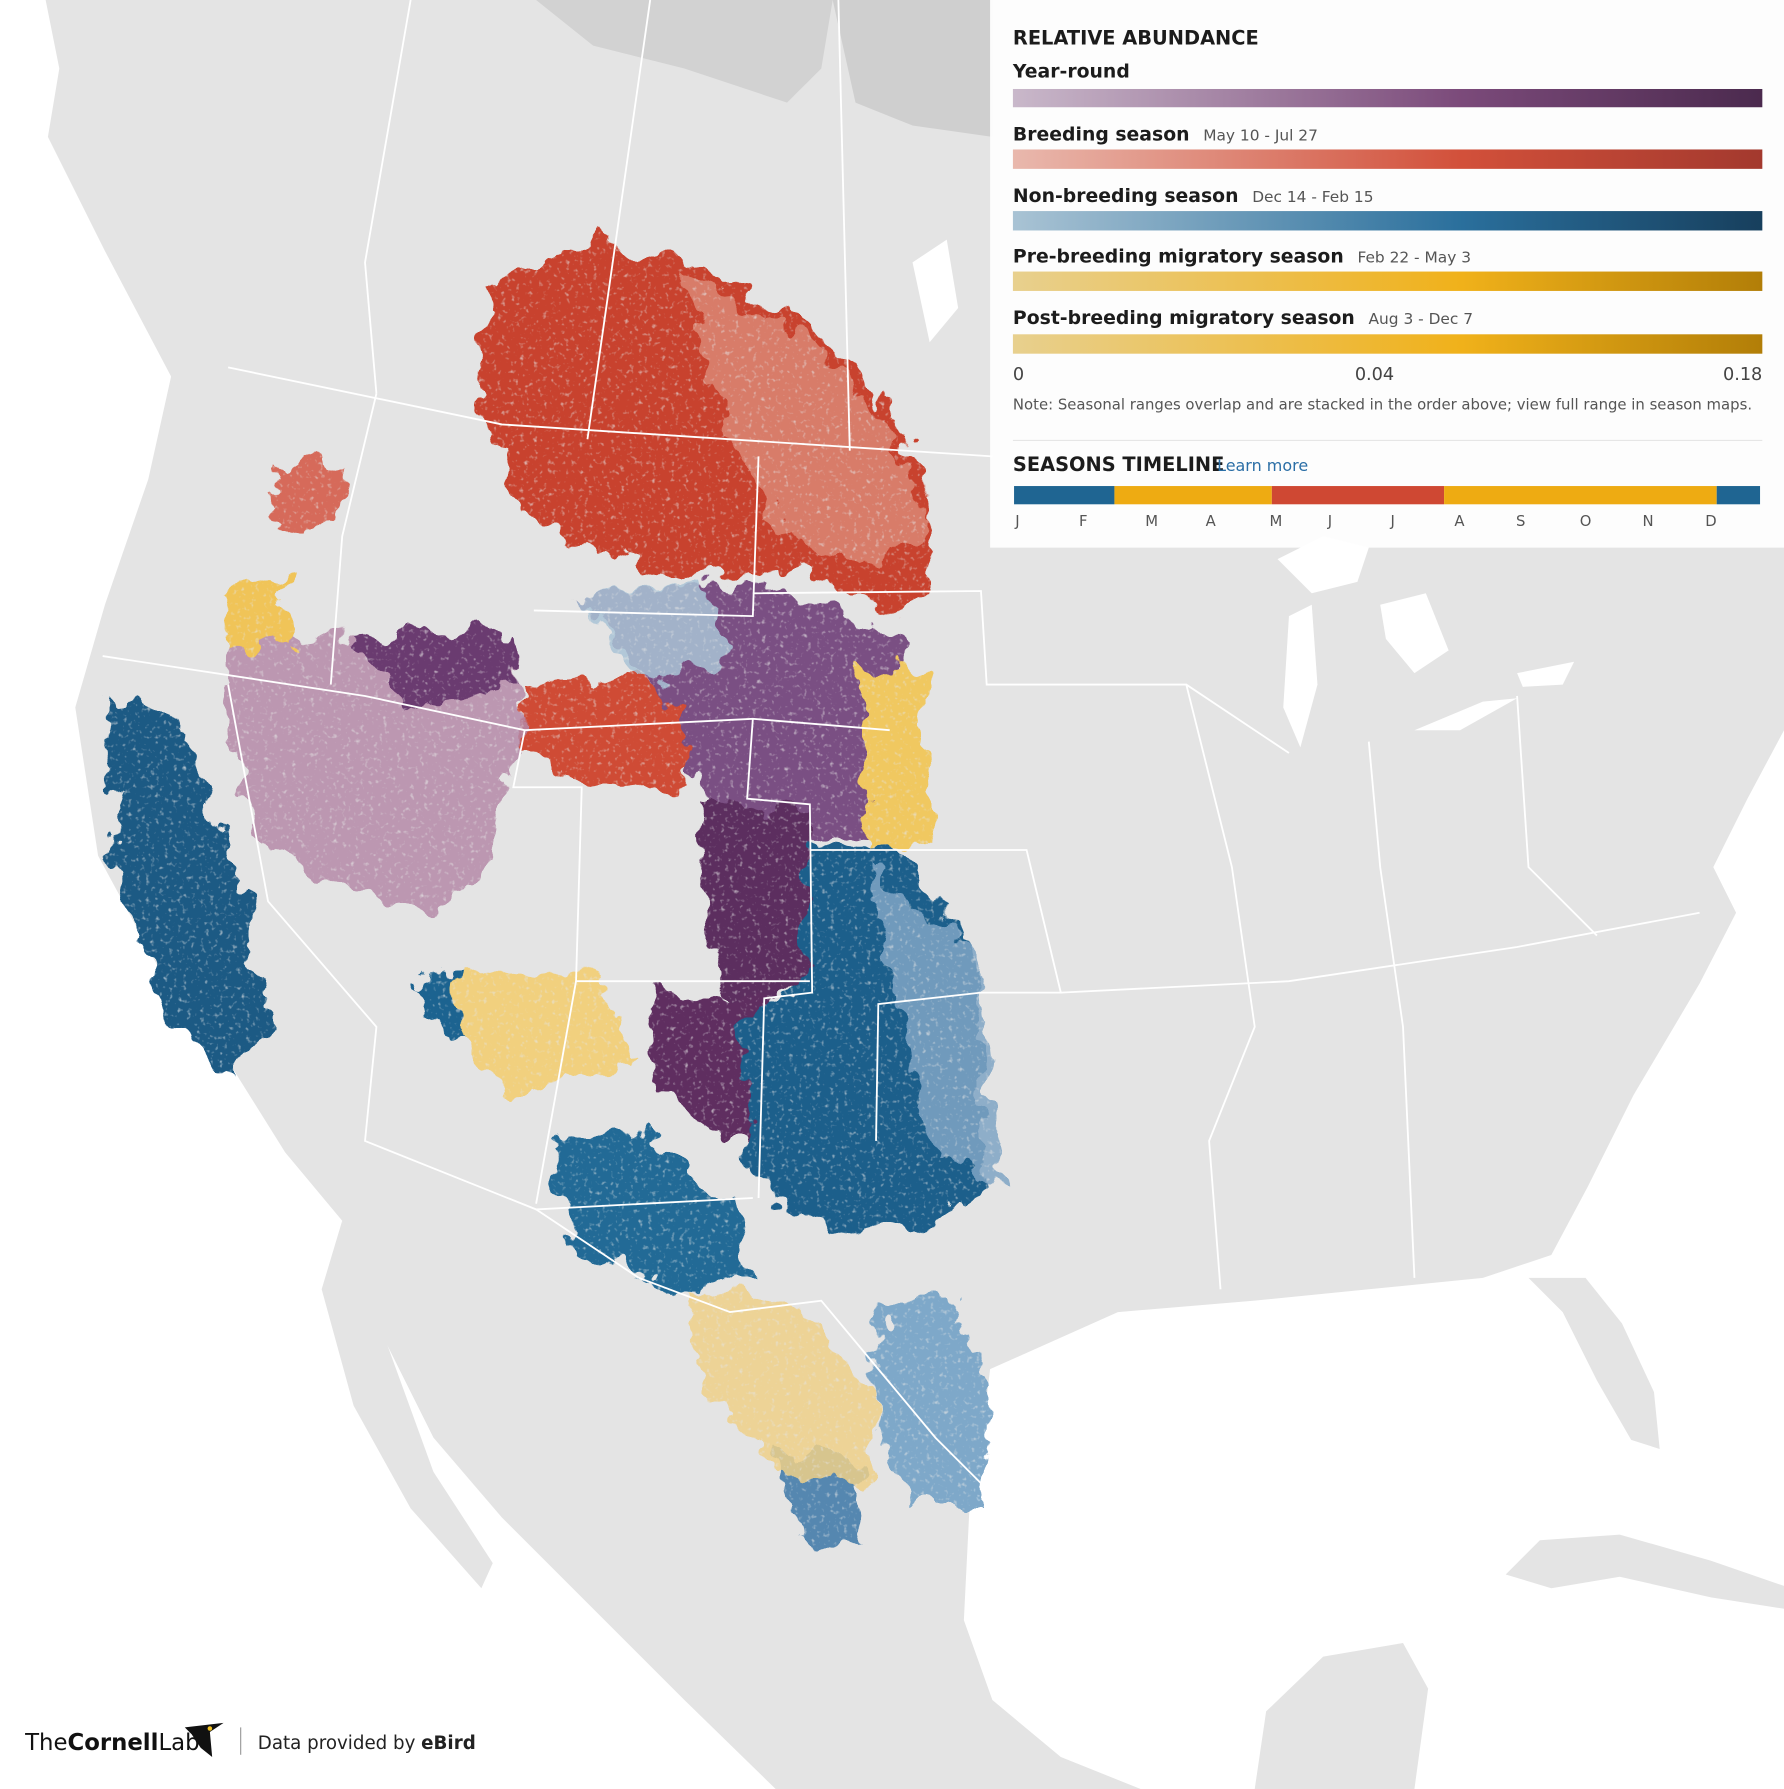  I want to click on month-label: O, so click(1586, 521).